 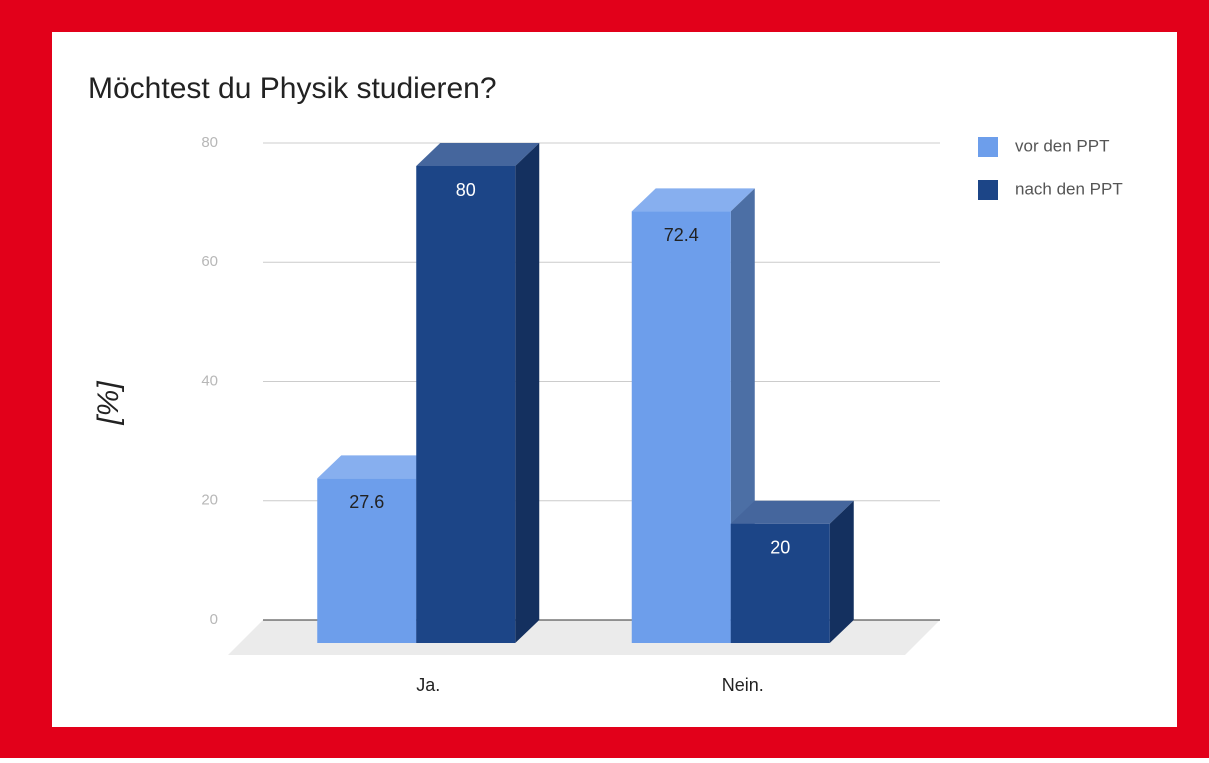 I want to click on legend-label: nach den PPT, so click(x=1069, y=188).